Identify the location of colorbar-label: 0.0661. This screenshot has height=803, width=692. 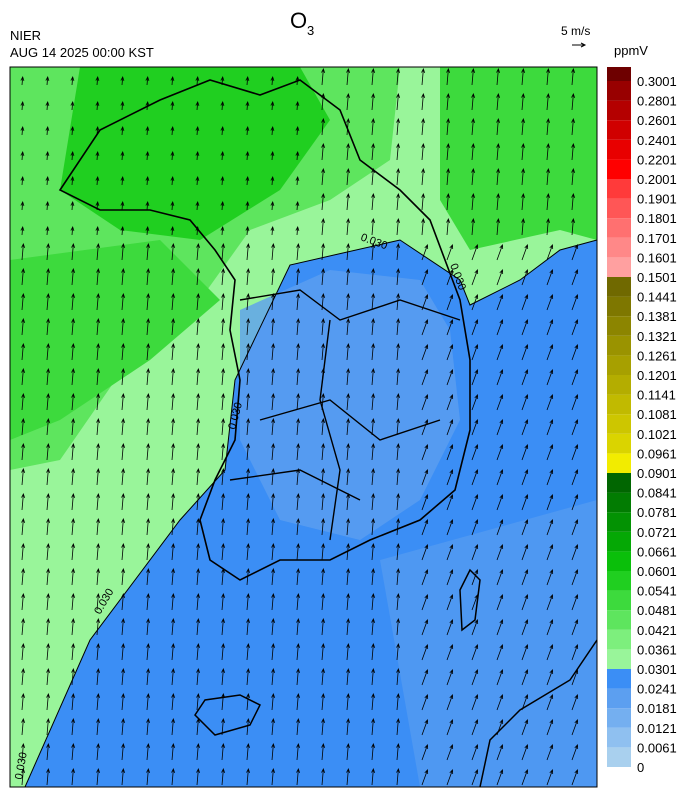
(657, 551).